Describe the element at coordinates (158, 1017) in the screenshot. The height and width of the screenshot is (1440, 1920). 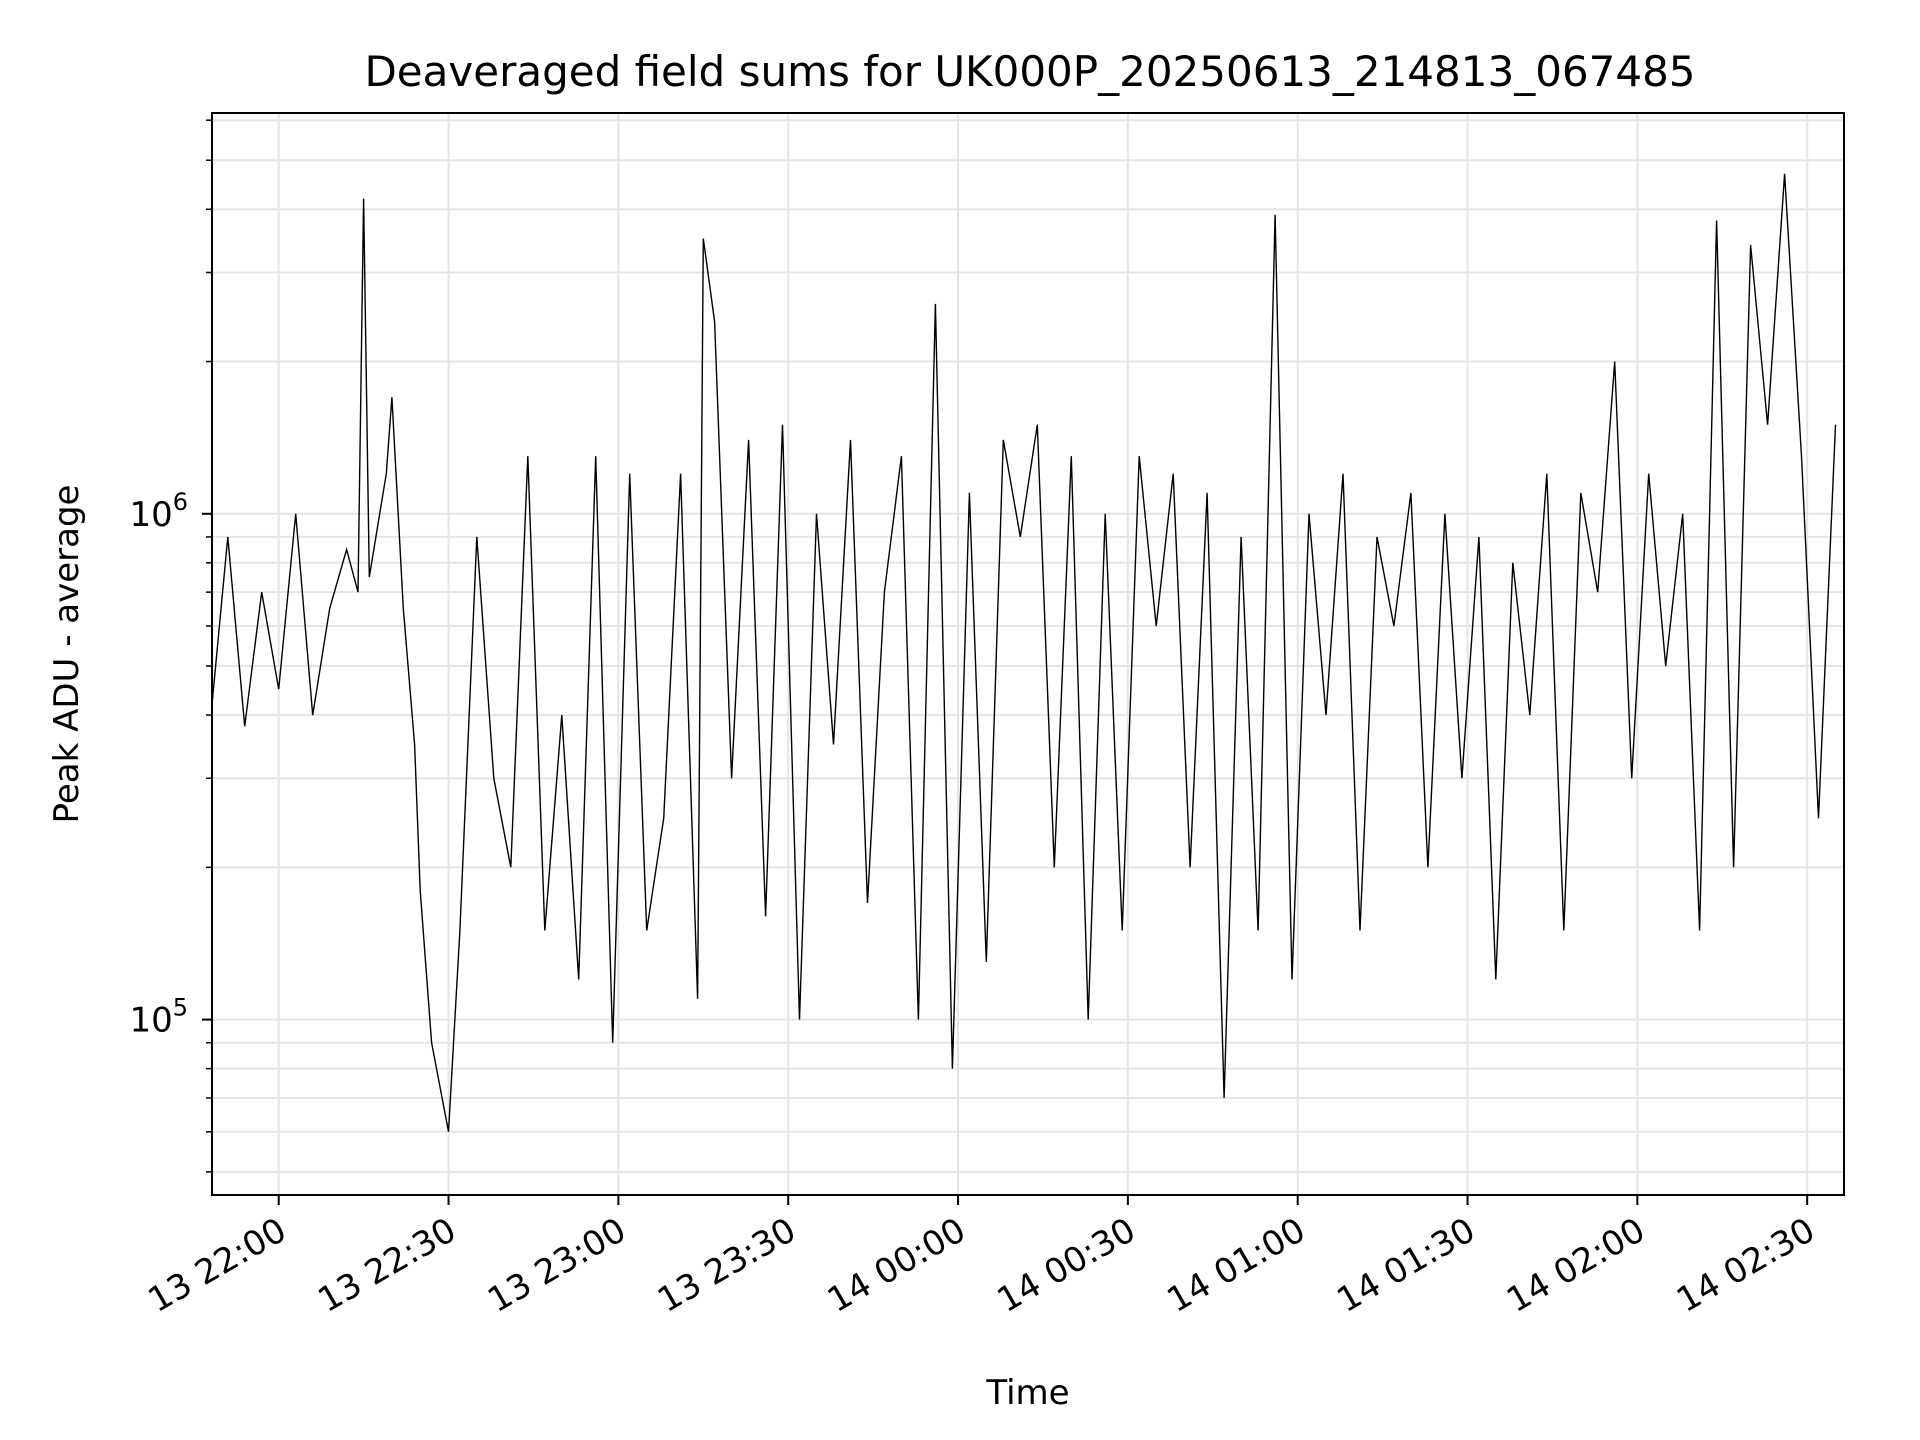
I see `y-tick-label: 10⁵` at that location.